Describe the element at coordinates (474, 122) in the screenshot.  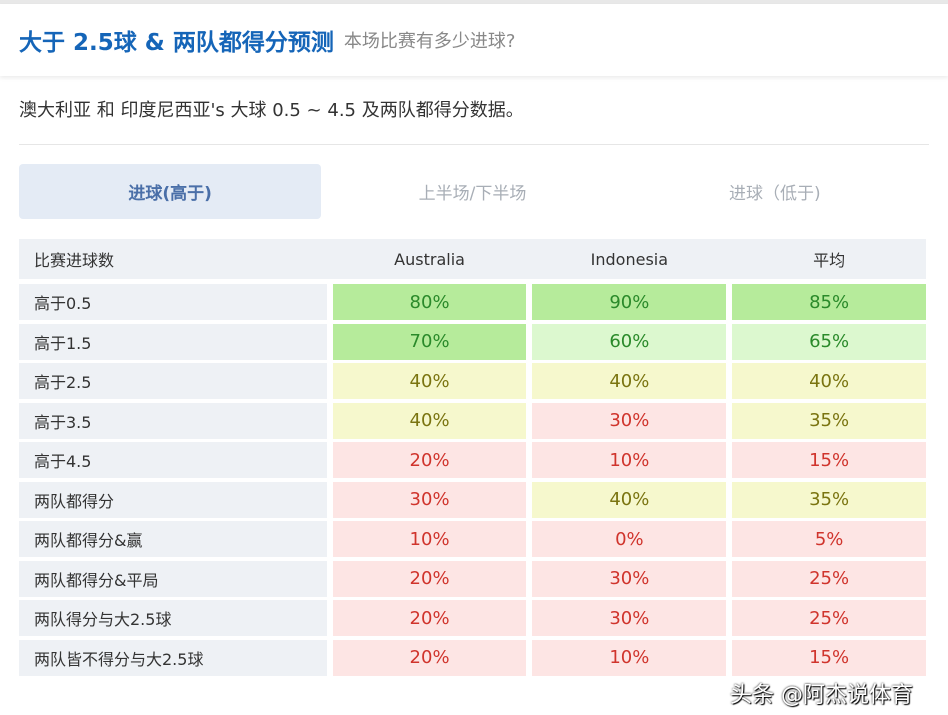
I see `description: 澳大利亚 和 印度尼西亚's 大球 0.5 ~ 4.5 及两队都得分数据。` at that location.